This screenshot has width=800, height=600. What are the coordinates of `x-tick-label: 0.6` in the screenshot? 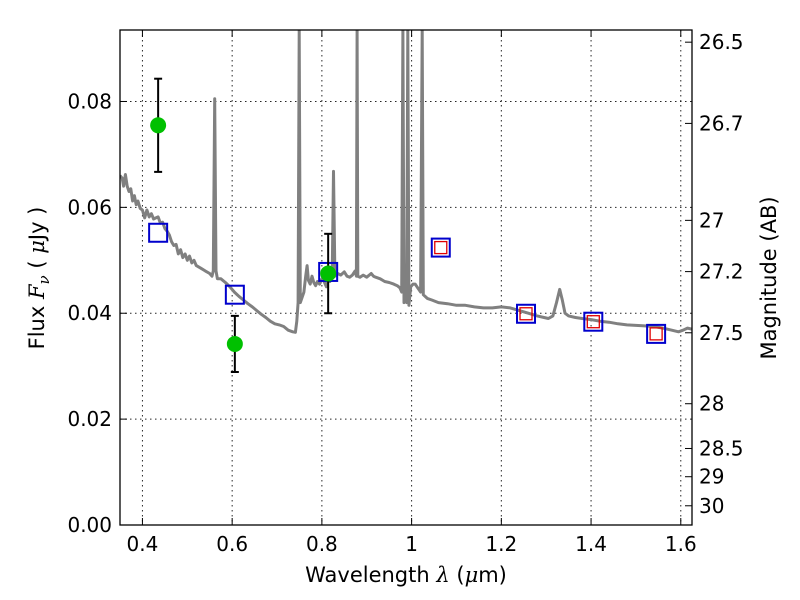 It's located at (232, 544).